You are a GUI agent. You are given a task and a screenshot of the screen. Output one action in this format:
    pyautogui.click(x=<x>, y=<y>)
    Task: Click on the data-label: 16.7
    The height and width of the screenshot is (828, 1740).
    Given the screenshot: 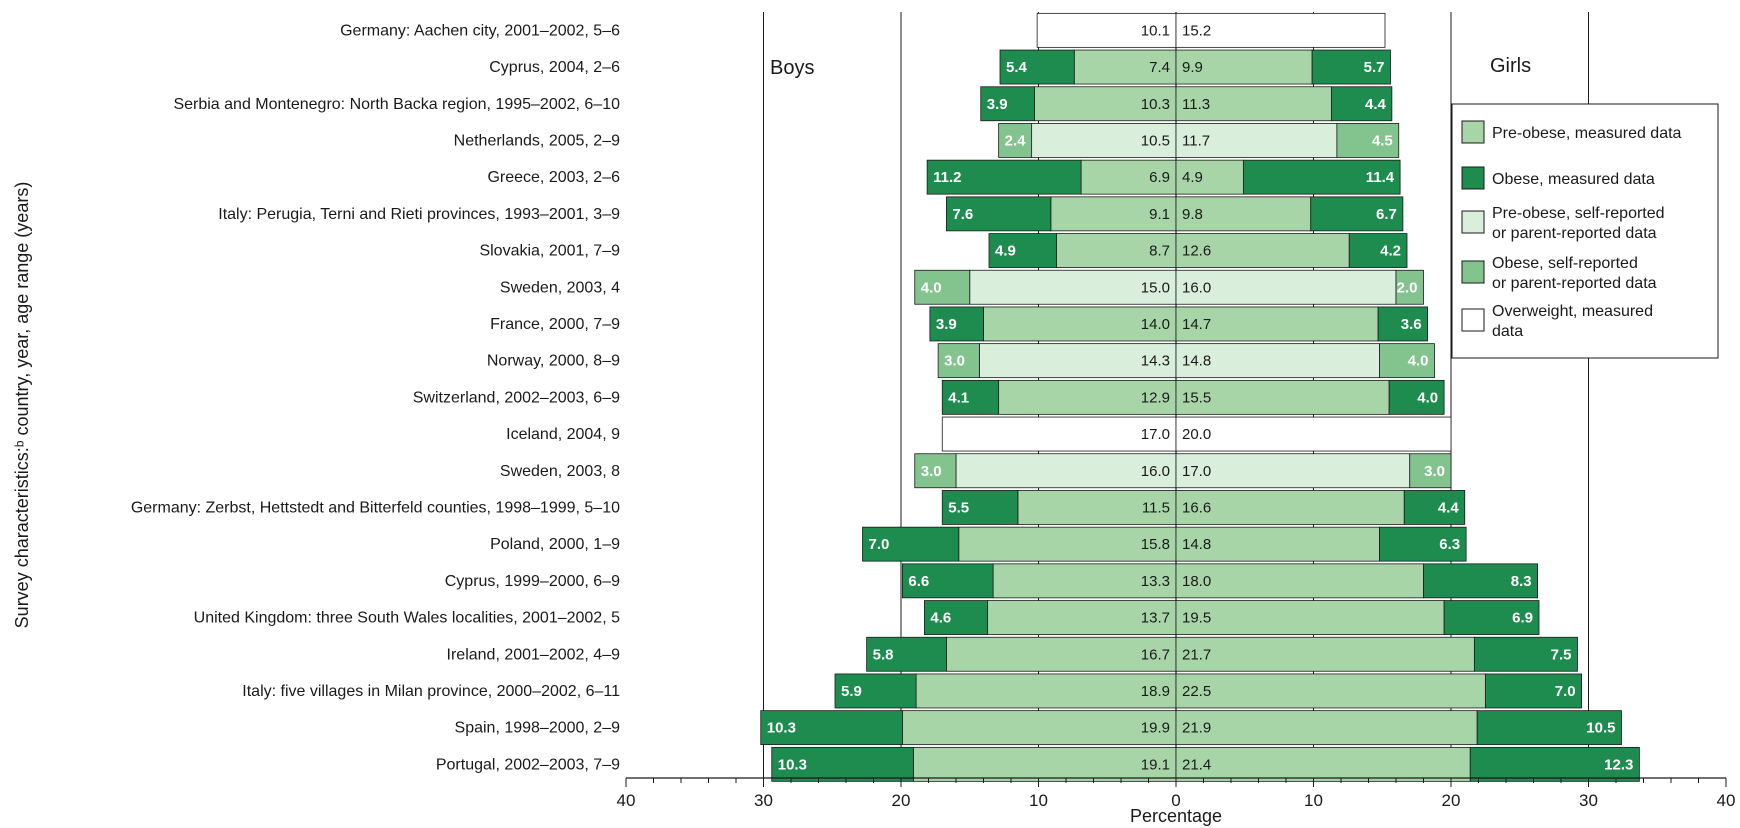 What is the action you would take?
    pyautogui.click(x=1155, y=654)
    